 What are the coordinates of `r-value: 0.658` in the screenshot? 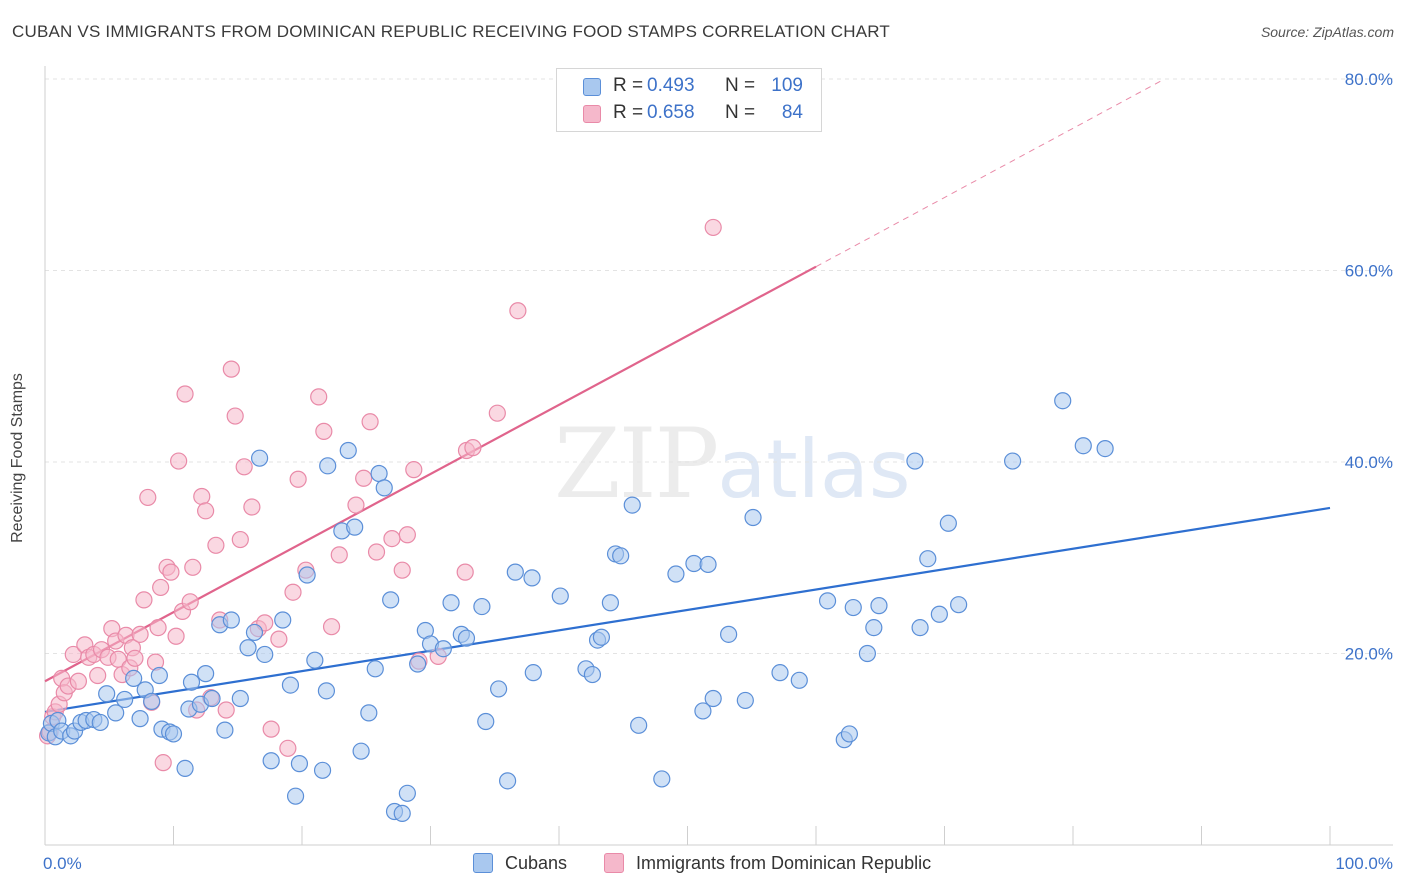 It's located at (671, 112).